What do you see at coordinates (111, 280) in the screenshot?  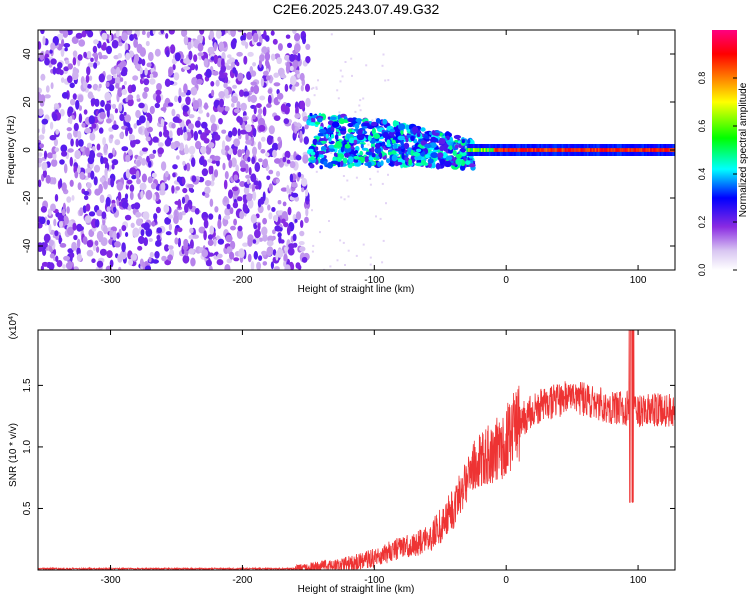 I see `x-tick-label: -300` at bounding box center [111, 280].